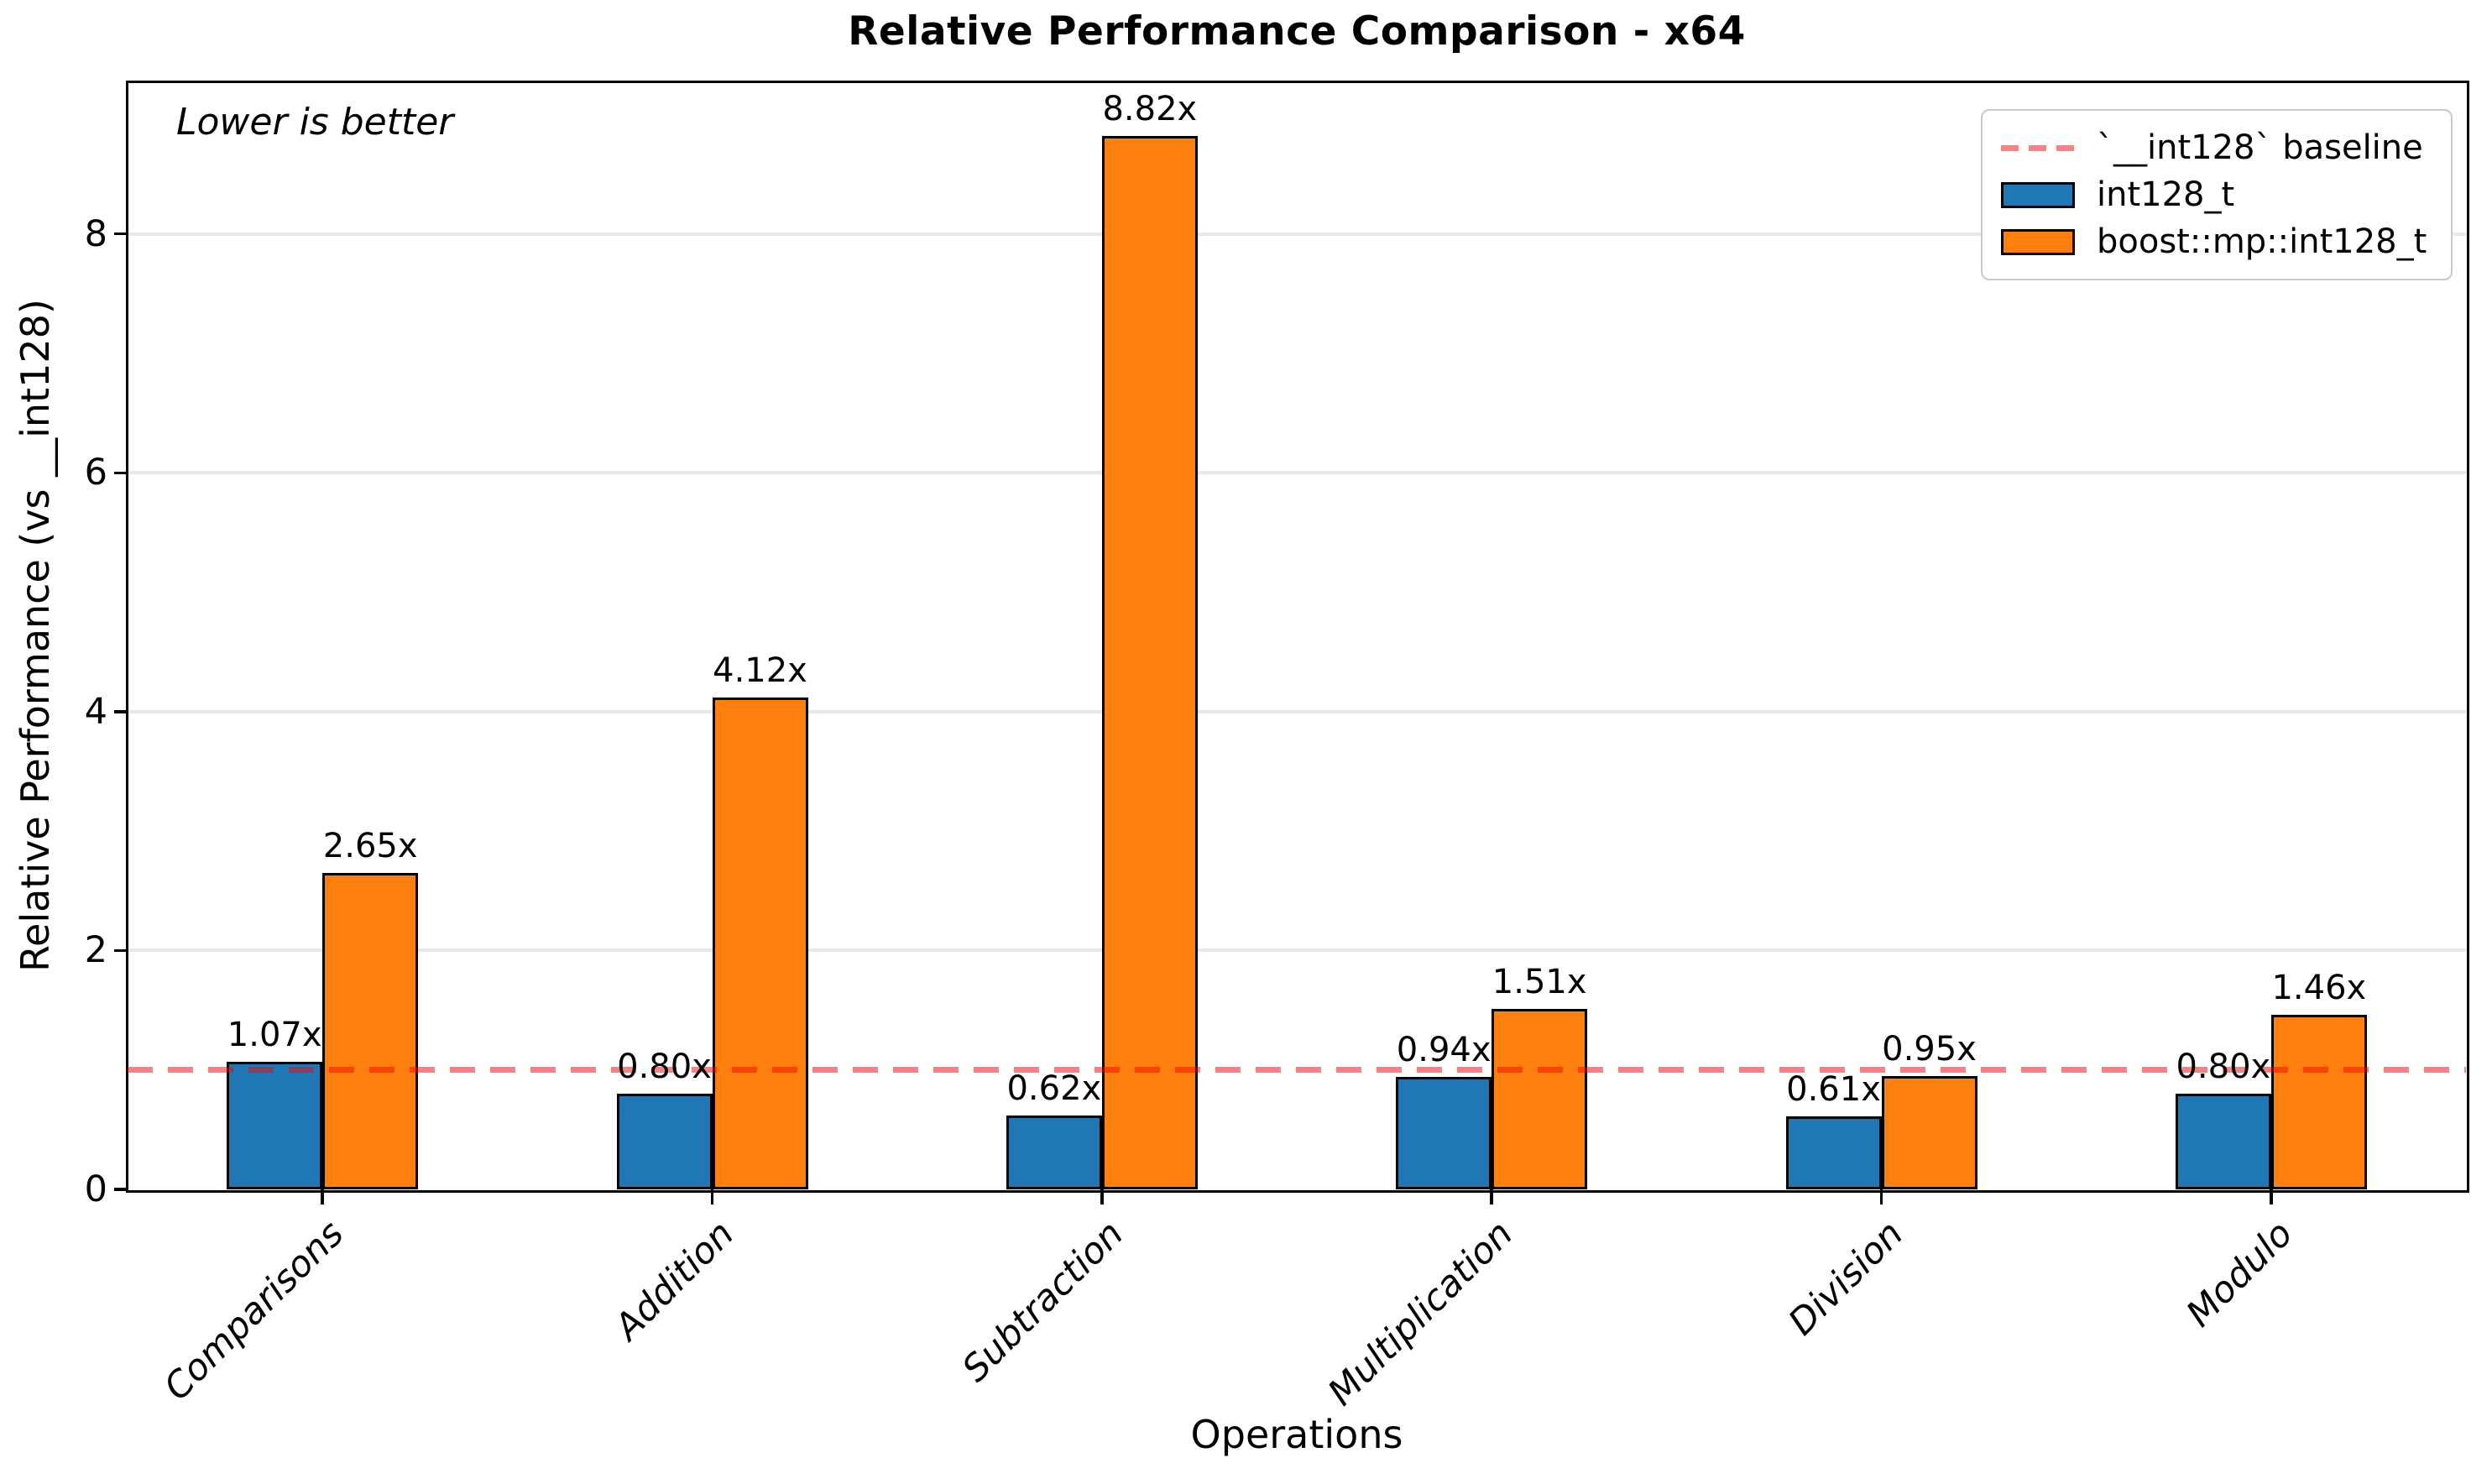 The image size is (2492, 1484). I want to click on bar-value-label-int128-t-comparisons: 1.07x, so click(274, 1034).